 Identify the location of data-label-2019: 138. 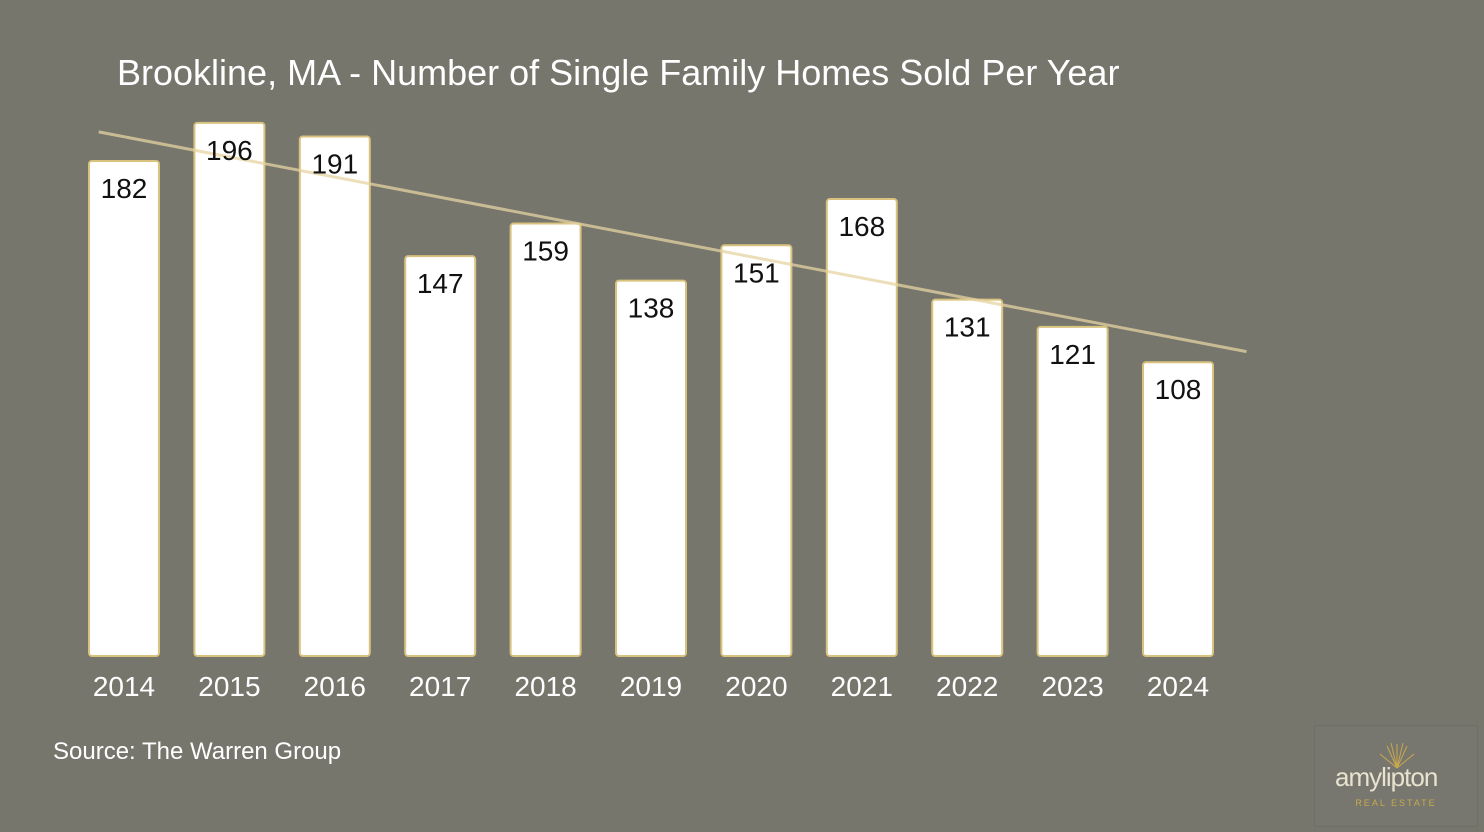
(651, 308).